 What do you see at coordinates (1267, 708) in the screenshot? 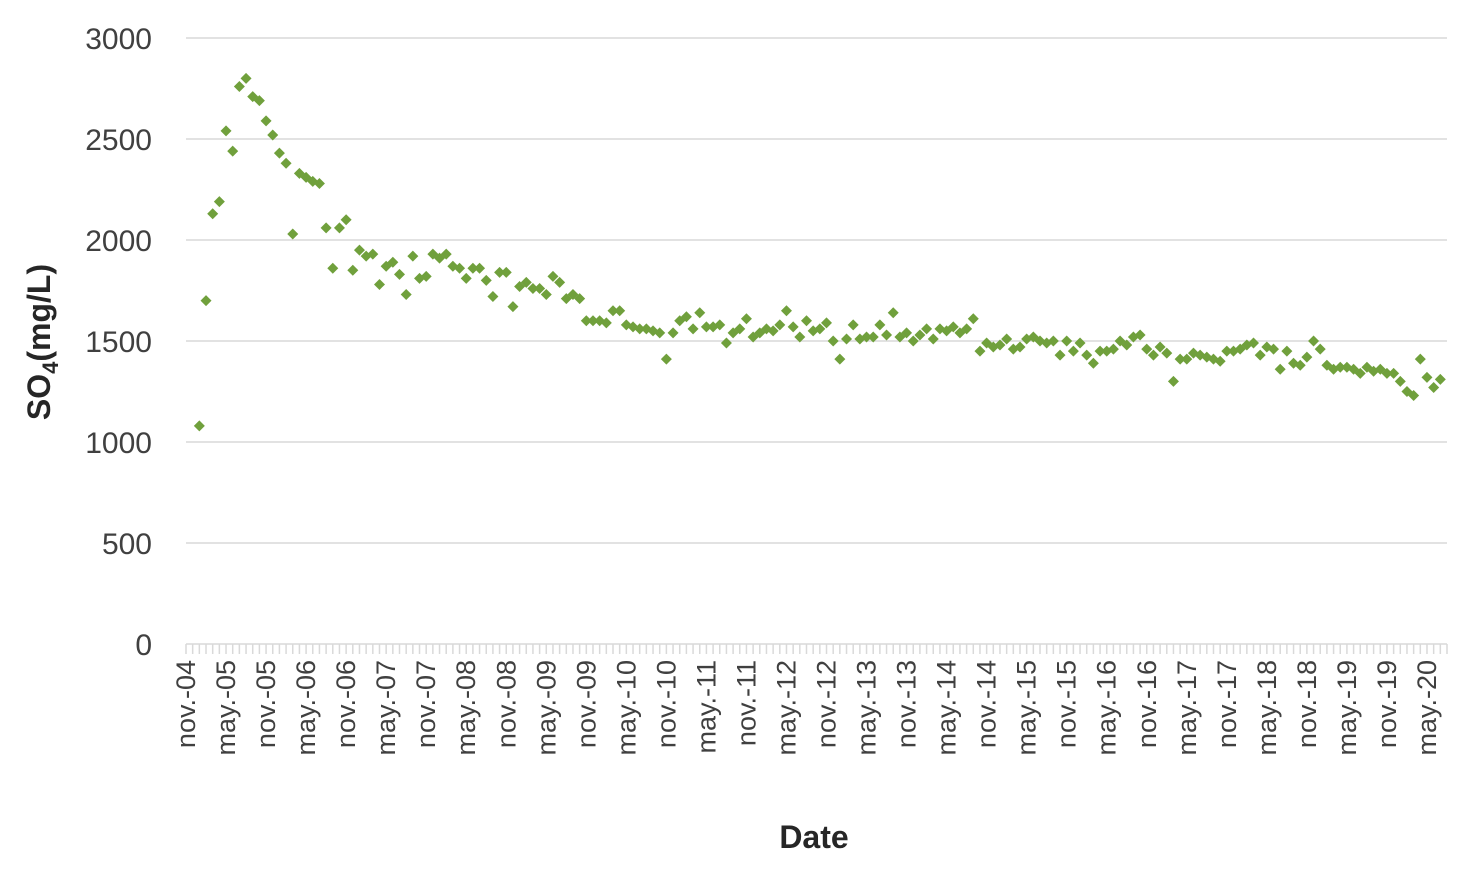
I see `x-tick-label: may.-18` at bounding box center [1267, 708].